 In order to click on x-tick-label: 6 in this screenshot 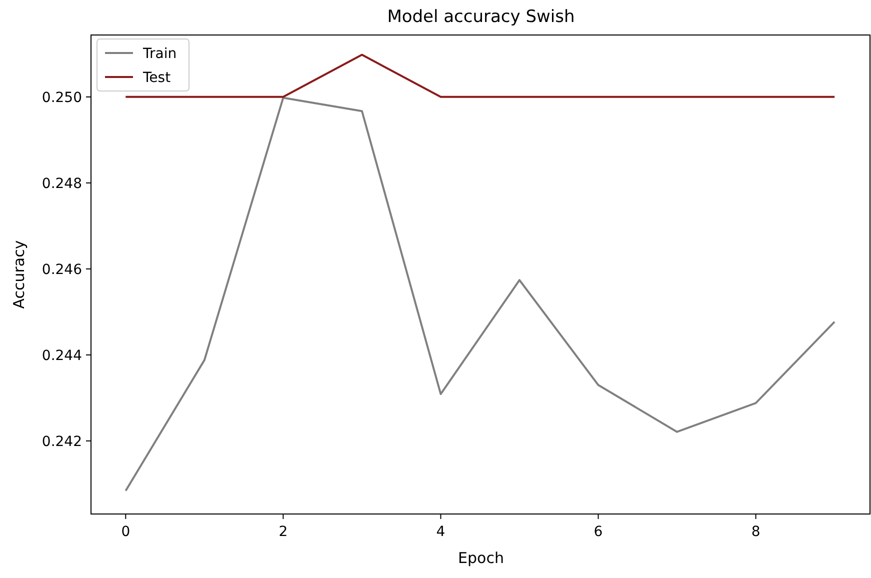, I will do `click(598, 532)`.